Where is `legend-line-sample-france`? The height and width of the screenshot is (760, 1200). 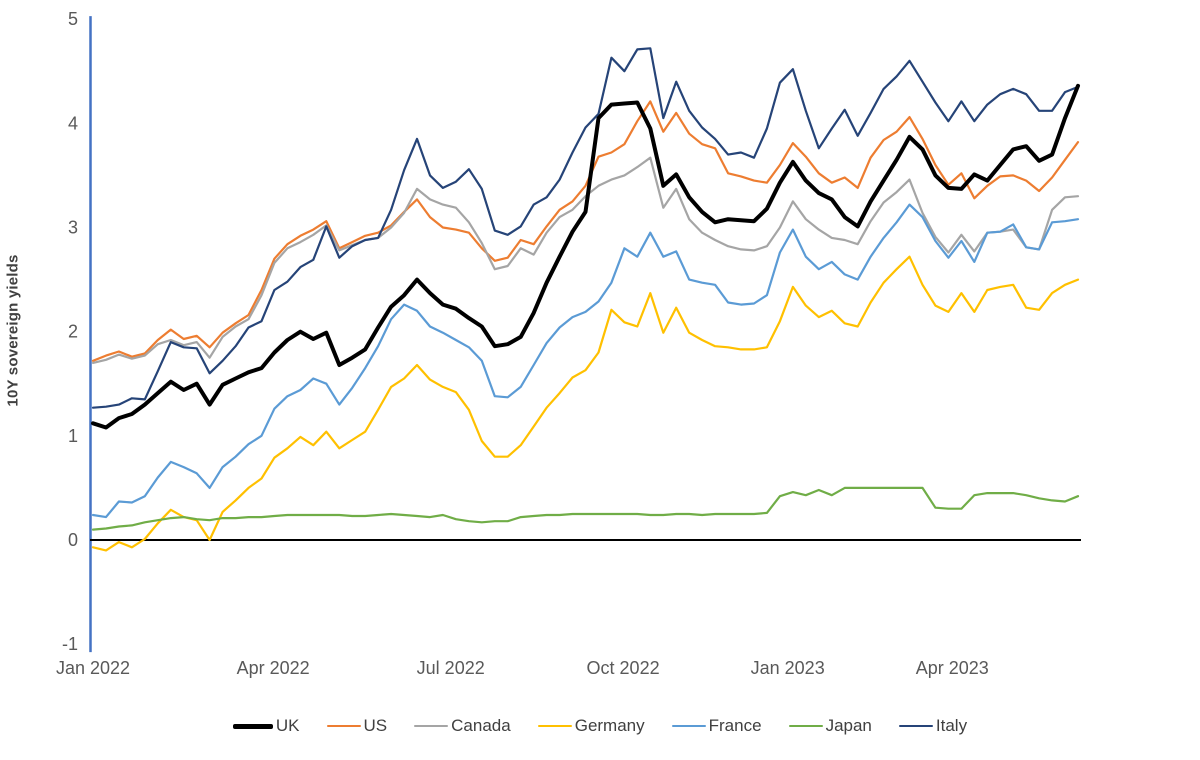 legend-line-sample-france is located at coordinates (688, 726).